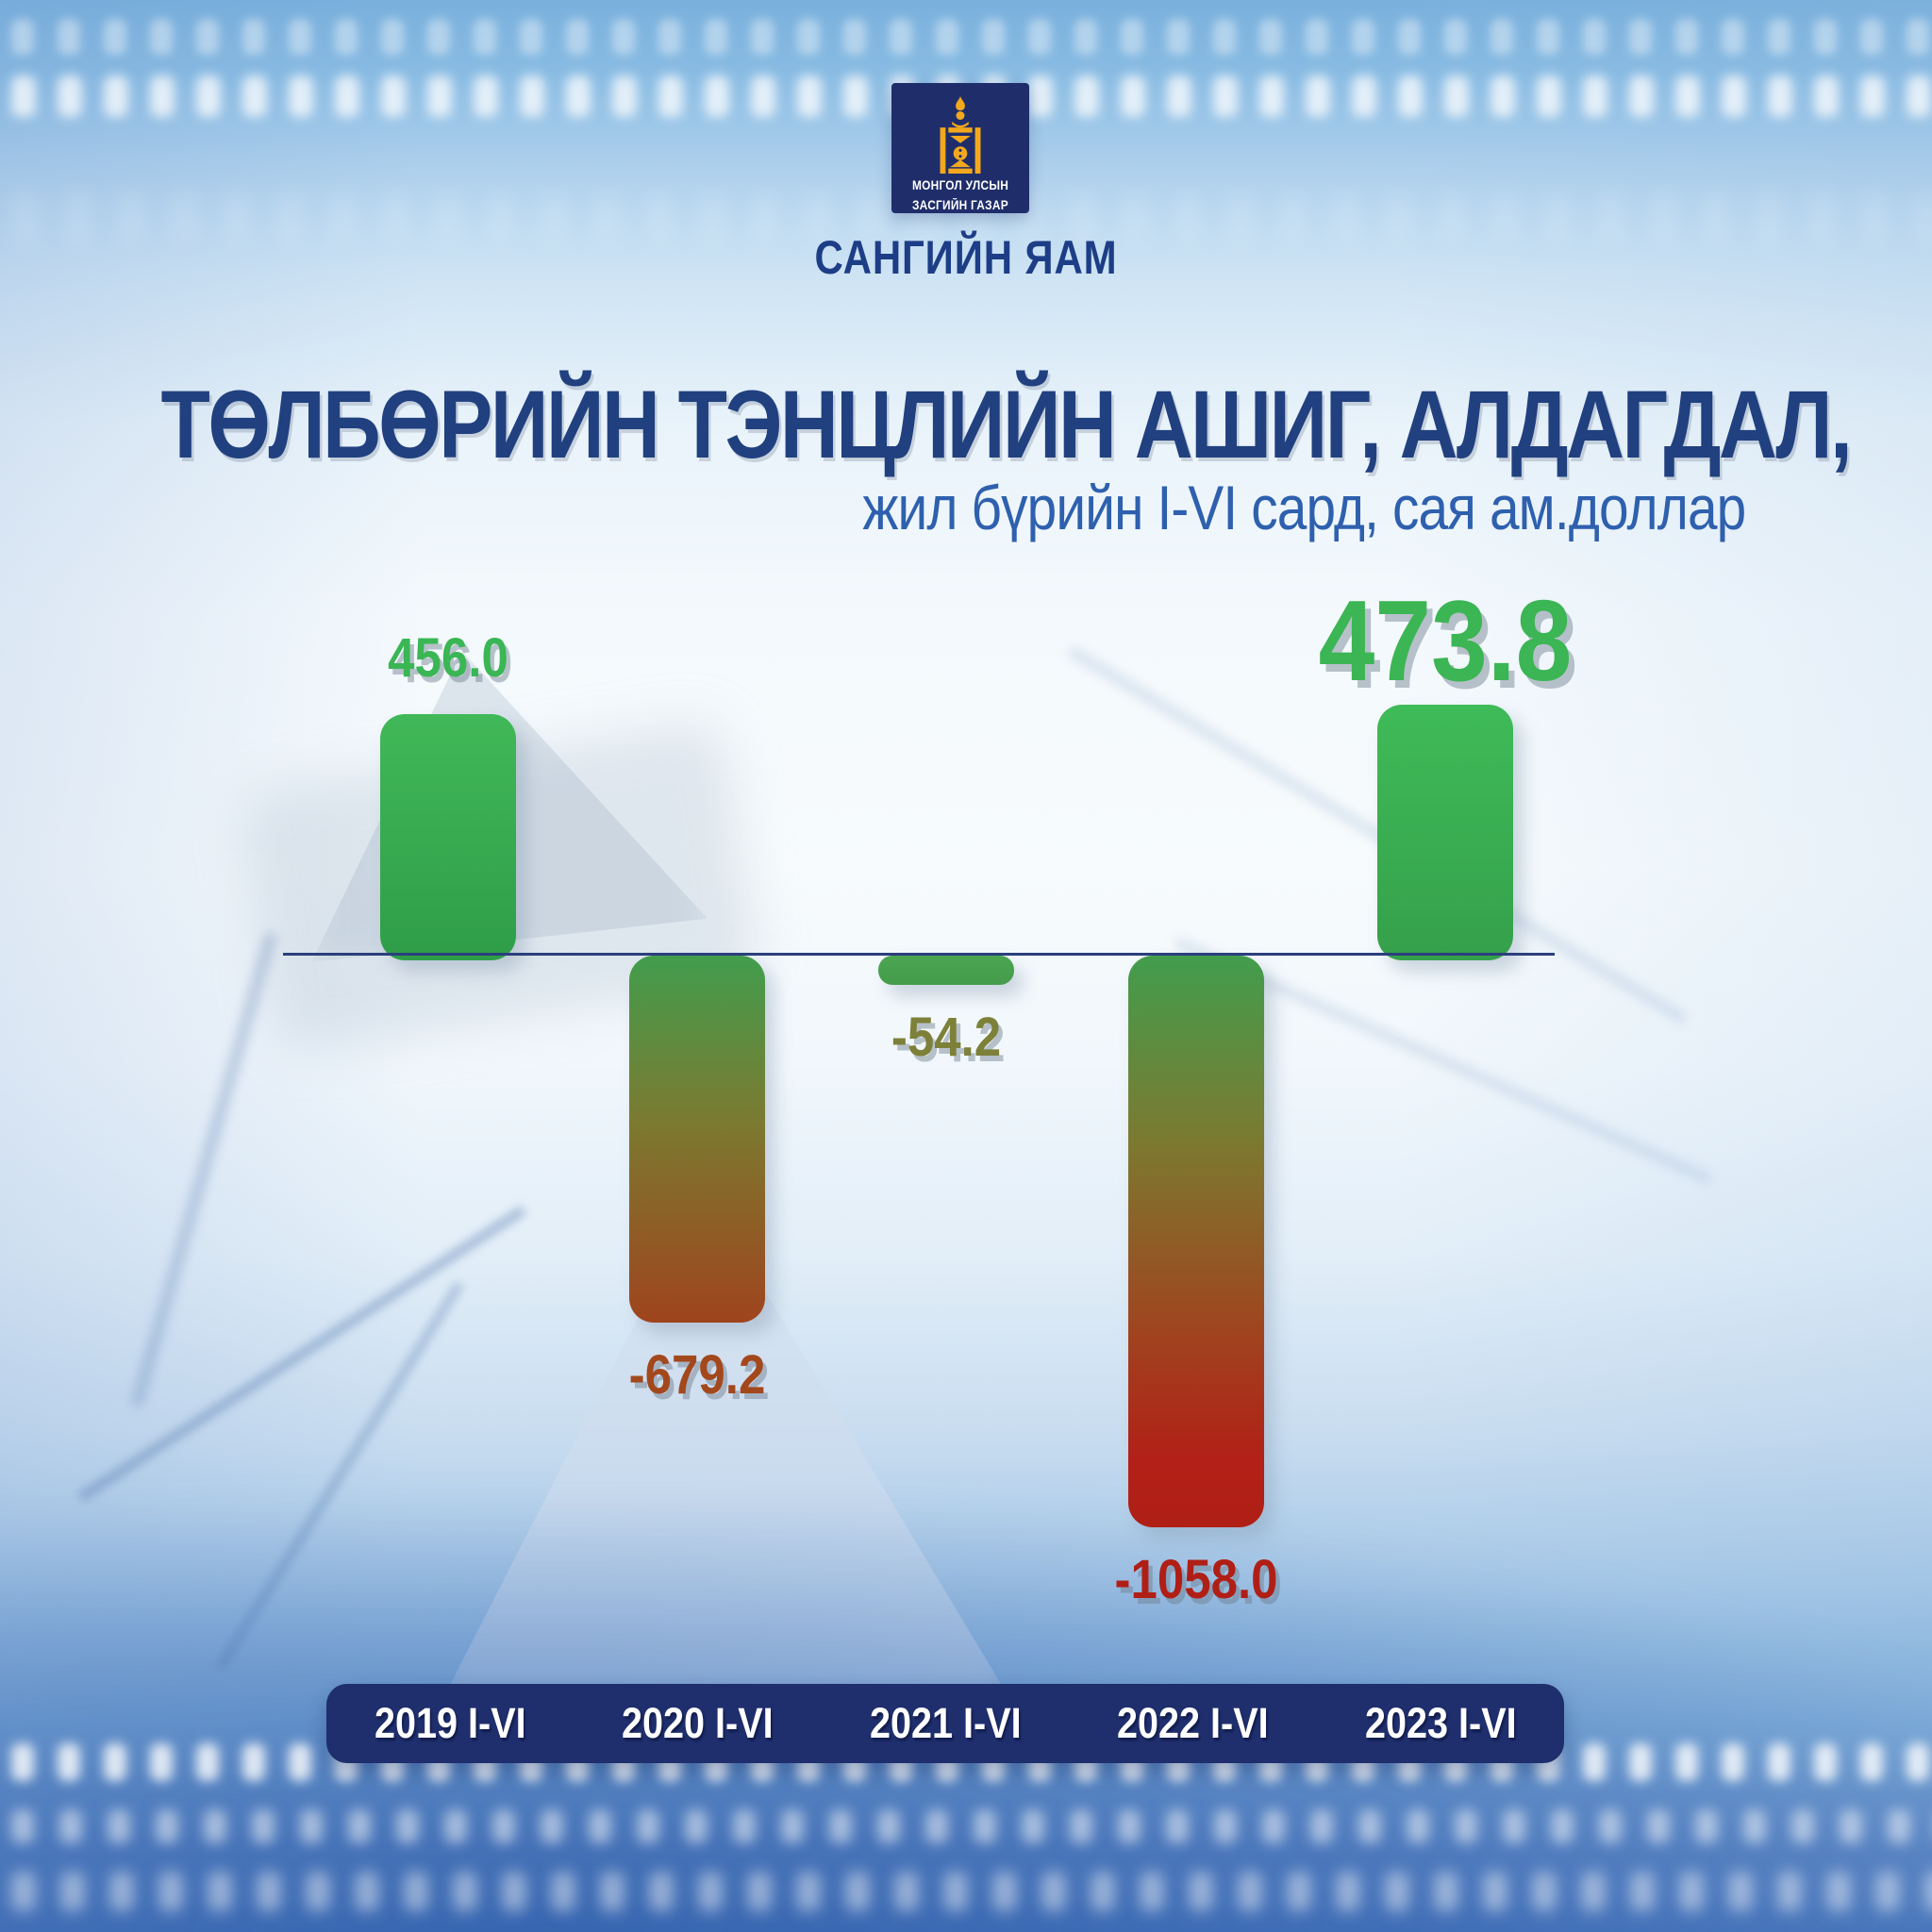 The width and height of the screenshot is (1932, 1932). Describe the element at coordinates (450, 1723) in the screenshot. I see `category-label: 2019 I-VI` at that location.